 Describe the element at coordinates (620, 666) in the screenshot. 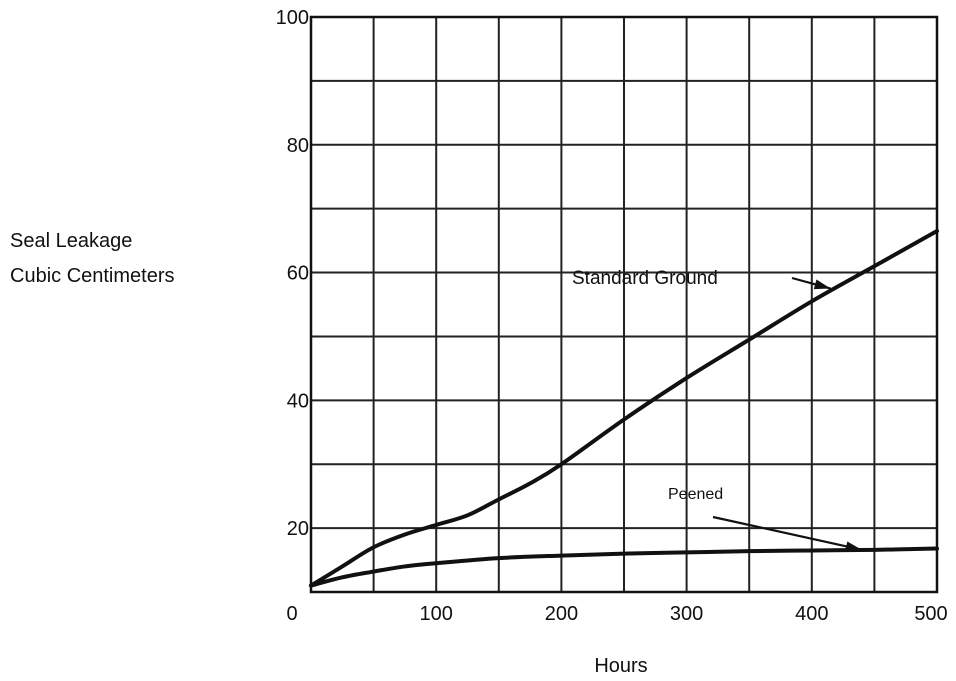

I see `x-axis-title: Hours` at that location.